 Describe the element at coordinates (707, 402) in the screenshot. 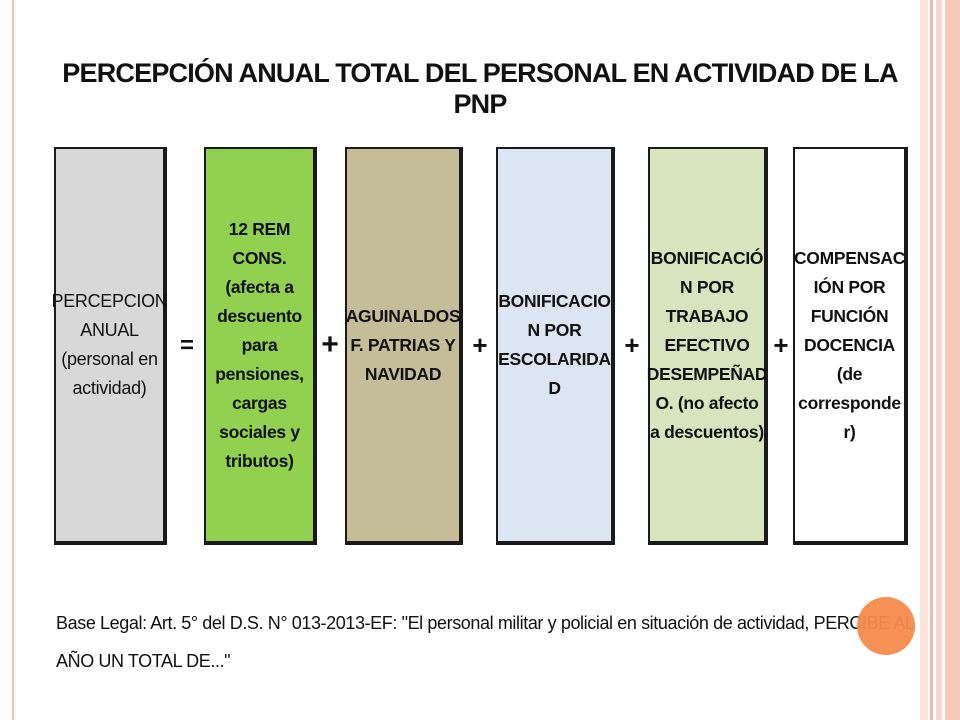

I see `box-line: O. (no afecto` at that location.